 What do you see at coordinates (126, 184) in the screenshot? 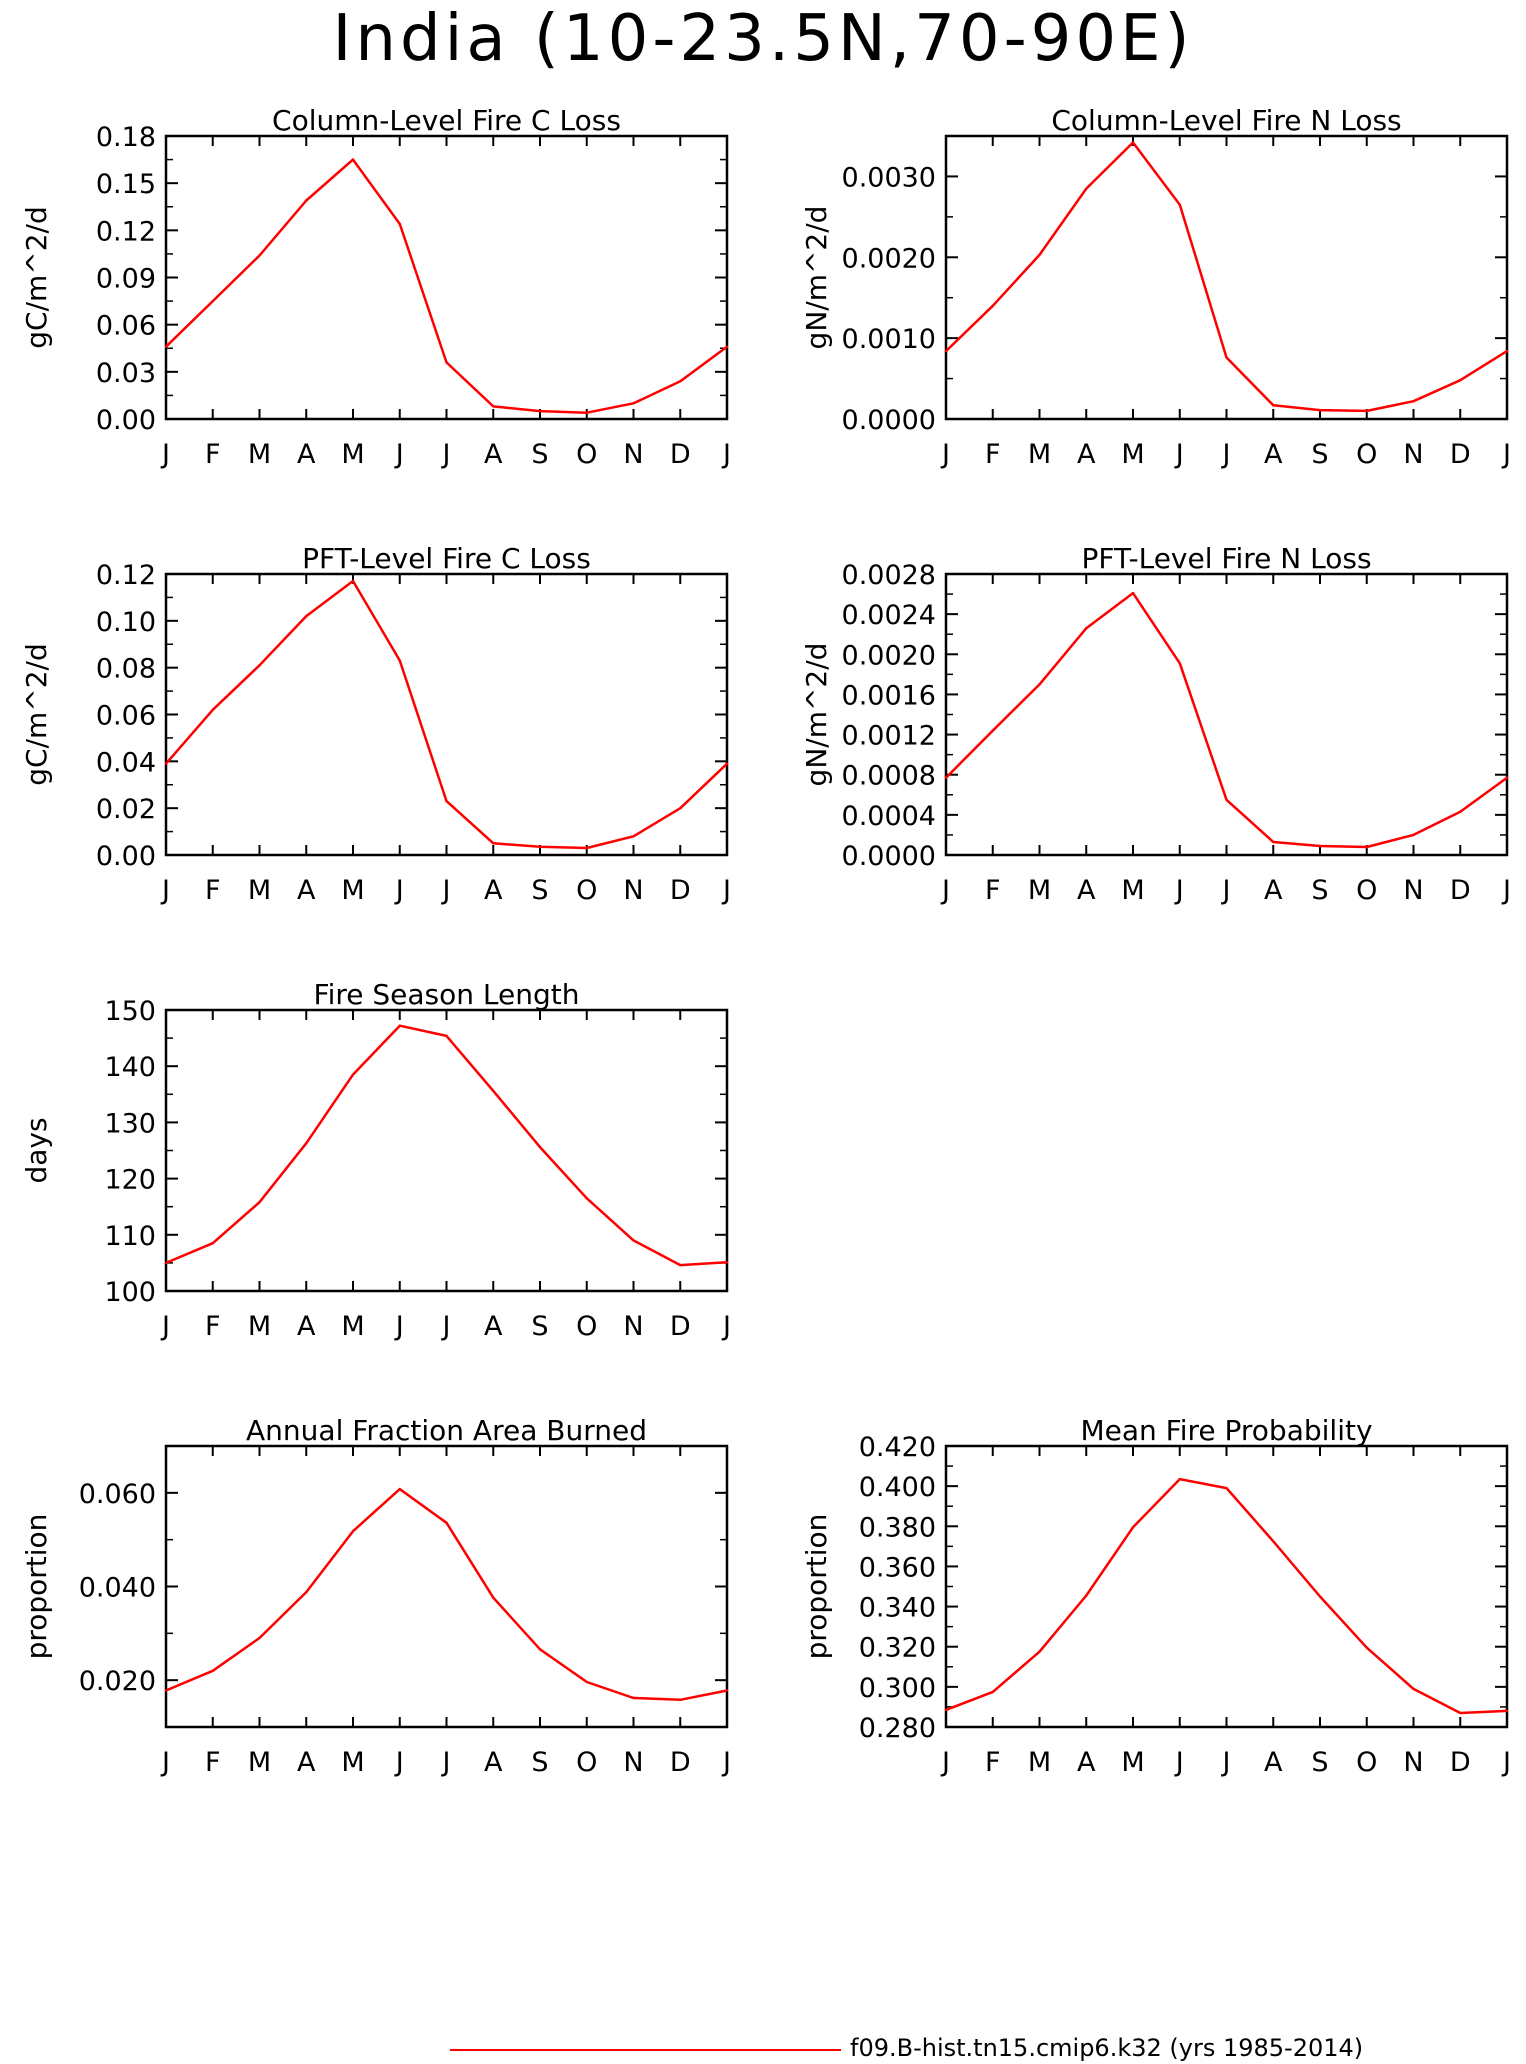
I see `column-c-loss-y-tick-label: 0.15` at bounding box center [126, 184].